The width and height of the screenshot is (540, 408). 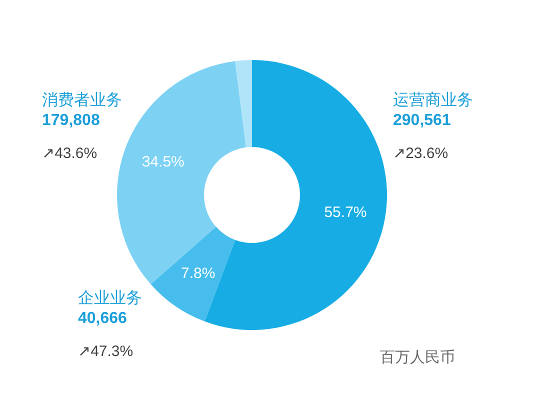 I want to click on data-label: 34.5%, so click(x=163, y=161).